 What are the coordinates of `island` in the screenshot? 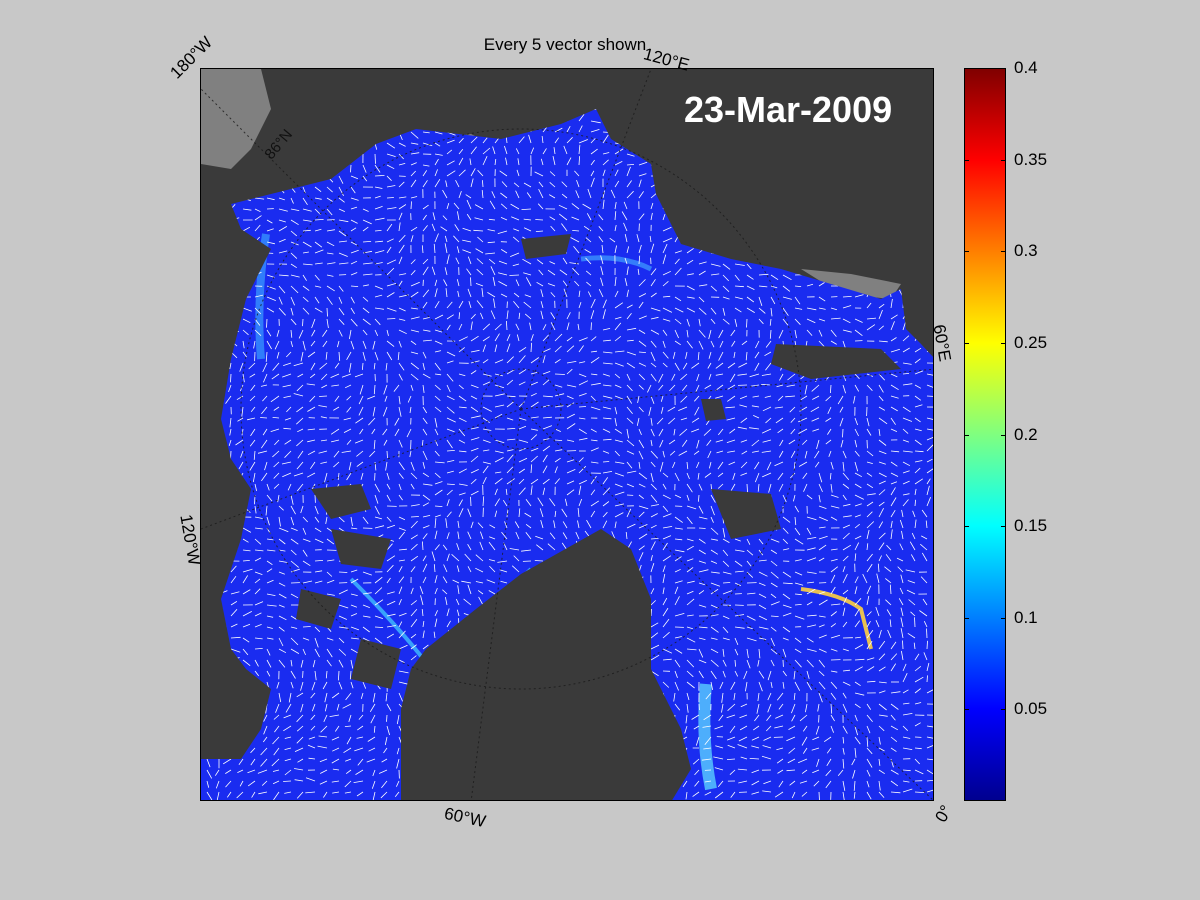 It's located at (836, 361).